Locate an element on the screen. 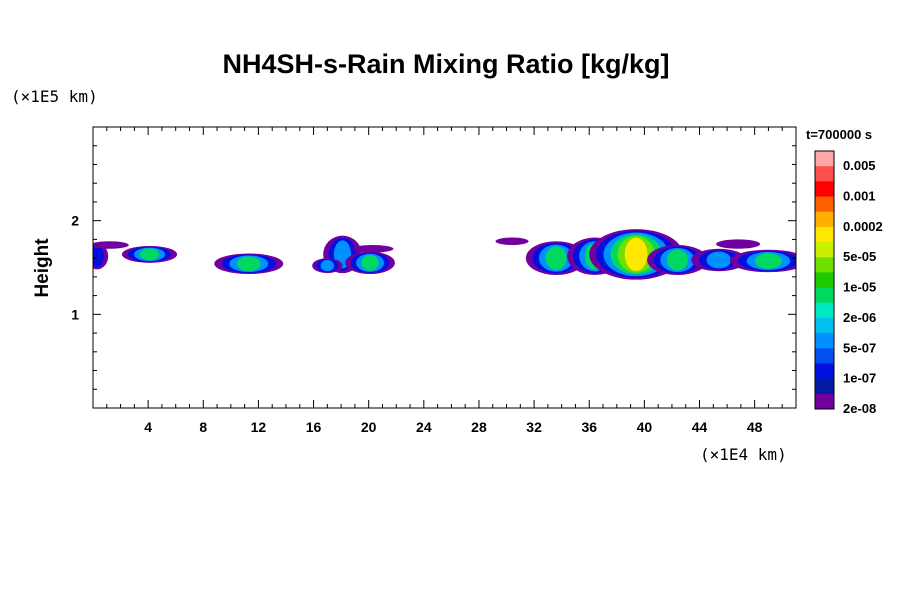 This screenshot has width=900, height=600. y-tick-labels: 12 is located at coordinates (75, 268).